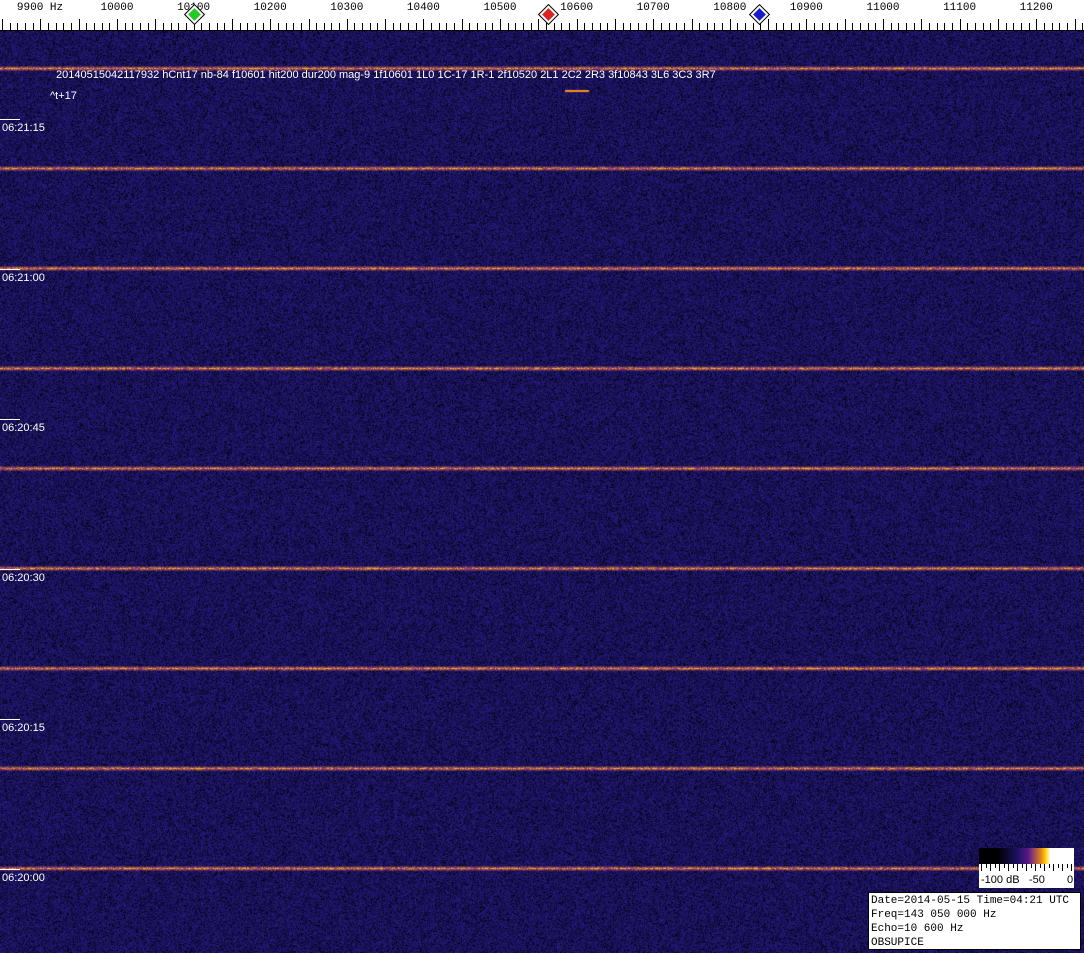 Image resolution: width=1084 pixels, height=953 pixels. What do you see at coordinates (23, 278) in the screenshot?
I see `time-label: 06:21:00` at bounding box center [23, 278].